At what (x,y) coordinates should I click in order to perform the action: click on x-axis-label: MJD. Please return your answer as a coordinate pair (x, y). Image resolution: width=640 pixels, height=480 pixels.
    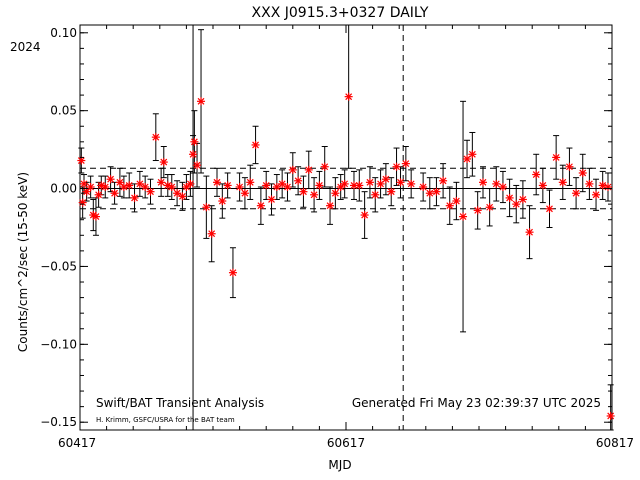
    Looking at the image, I should click on (339, 465).